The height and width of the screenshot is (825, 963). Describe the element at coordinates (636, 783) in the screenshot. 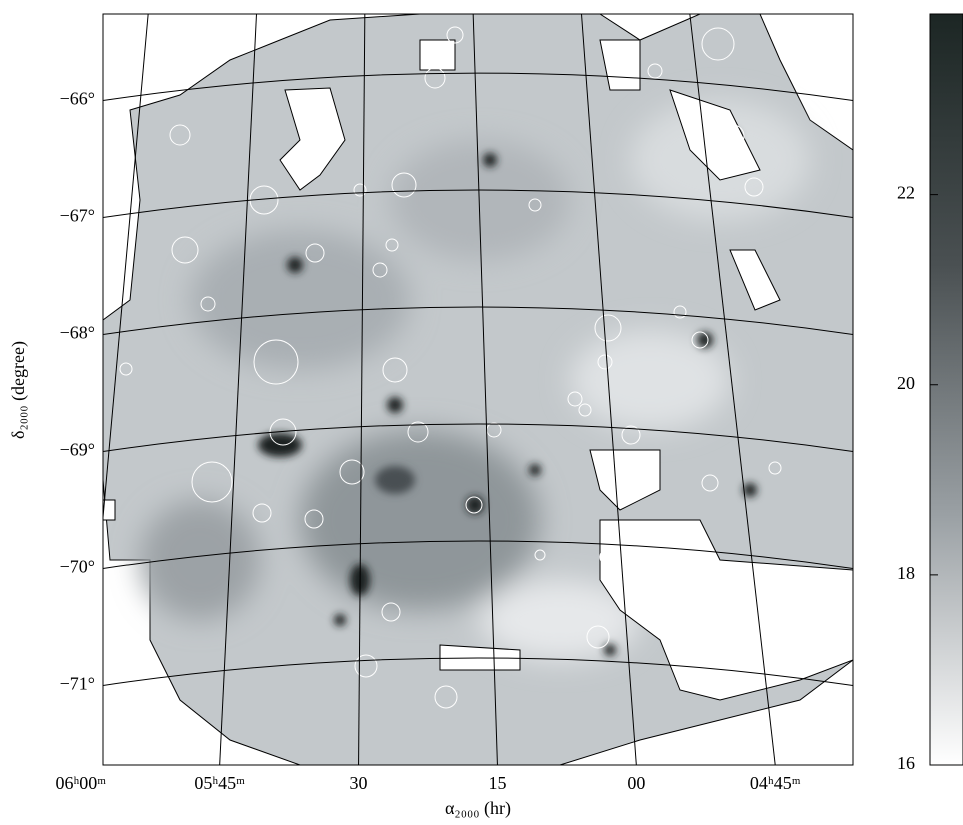

I see `x-tick-label: 00` at that location.